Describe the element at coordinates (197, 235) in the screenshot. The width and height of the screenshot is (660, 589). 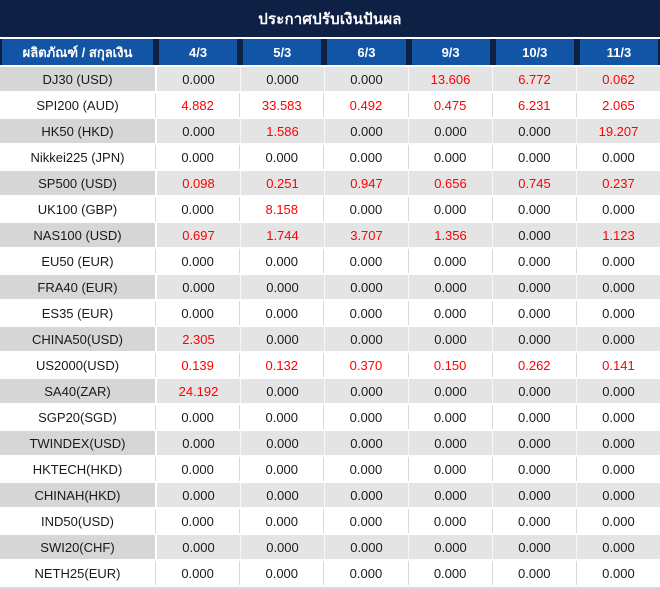
I see `dividend-value-cell: 0.697` at that location.